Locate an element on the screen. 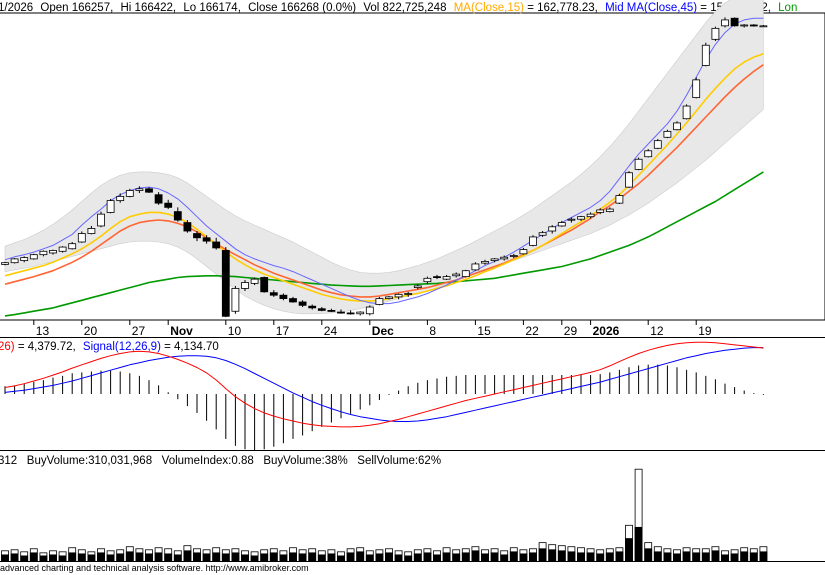  x-tick-label: 27 is located at coordinates (139, 331).